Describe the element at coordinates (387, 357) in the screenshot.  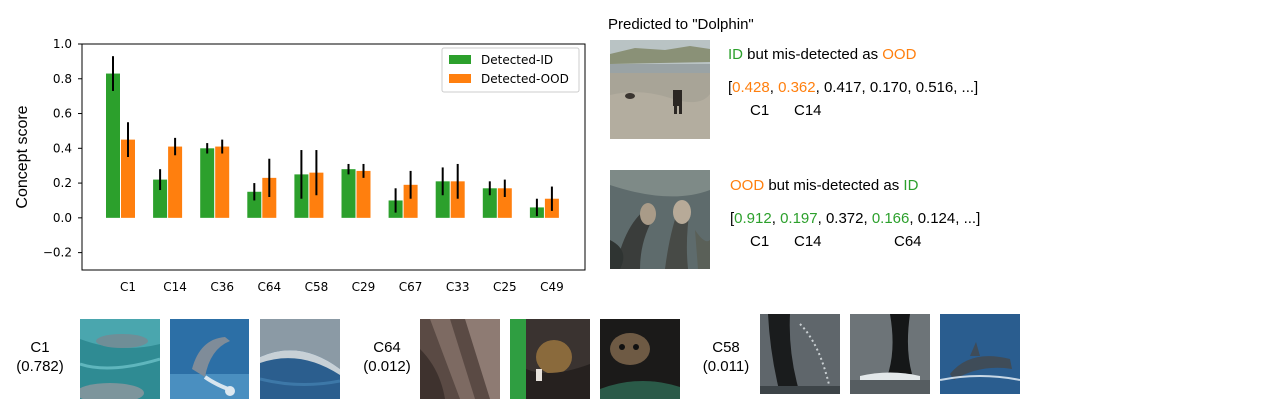
I see `concept-c64-label: C64 (0.012)` at that location.